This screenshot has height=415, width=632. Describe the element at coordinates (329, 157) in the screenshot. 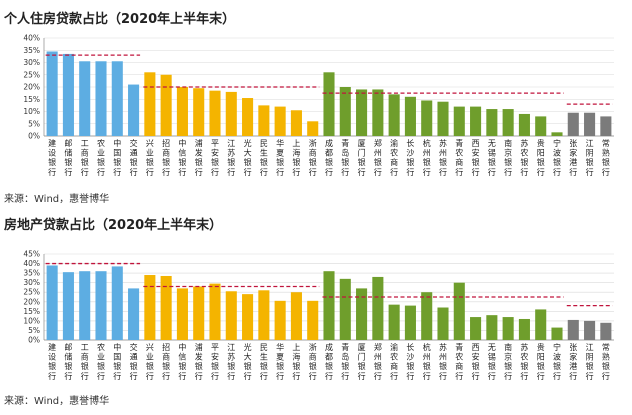

I see `x-tick-label: 成都银行` at that location.